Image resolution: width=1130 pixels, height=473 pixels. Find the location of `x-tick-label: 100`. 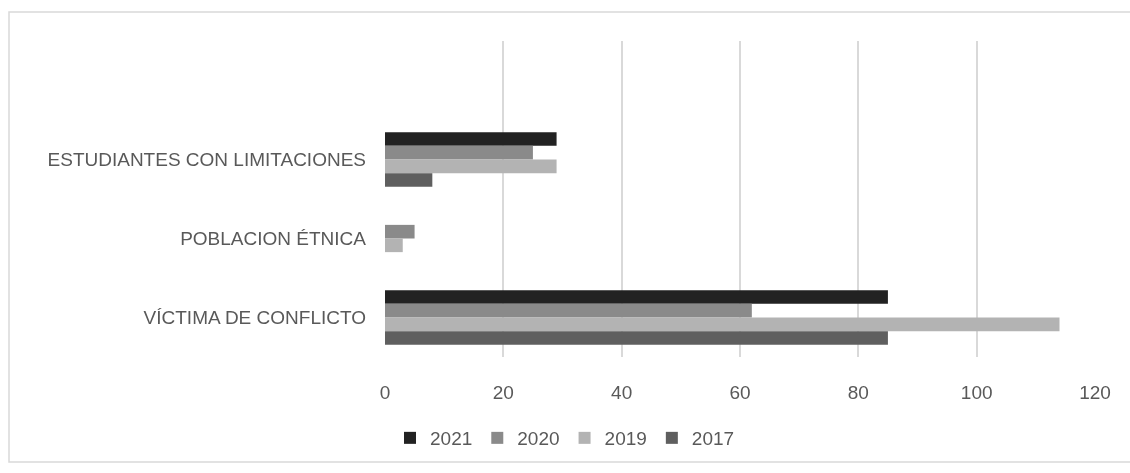

x-tick-label: 100 is located at coordinates (976, 392).